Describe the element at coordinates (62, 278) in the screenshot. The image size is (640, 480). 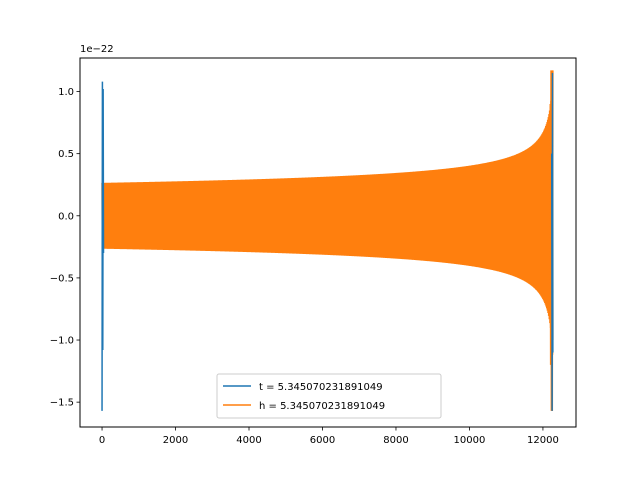
I see `y-tick-label: −0.5` at that location.